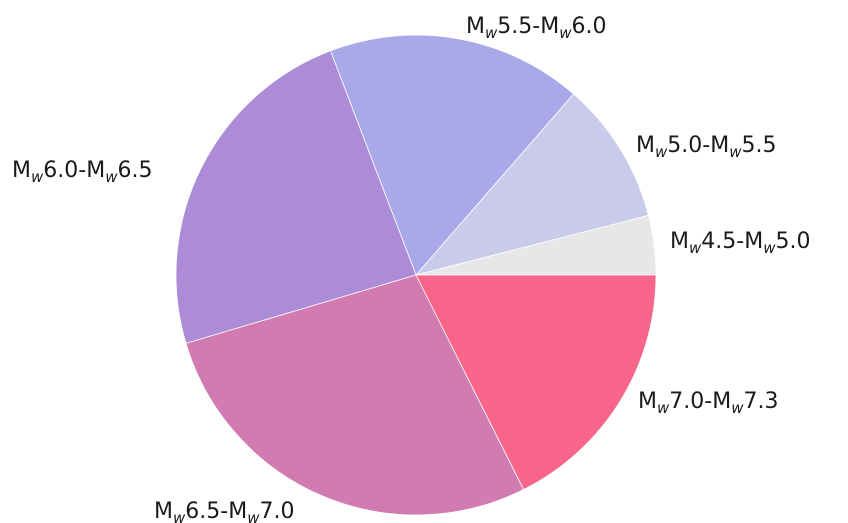 The width and height of the screenshot is (848, 523). I want to click on slice-label-3: Mw6.0-Mw6.5, so click(82, 172).